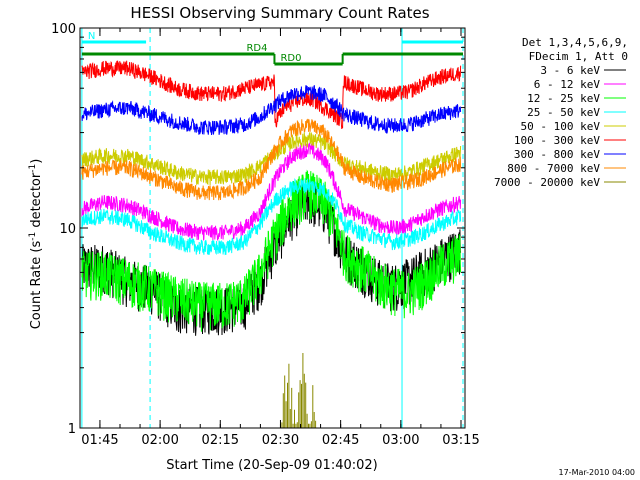 Image resolution: width=640 pixels, height=480 pixels. Describe the element at coordinates (279, 13) in the screenshot. I see `chart-title: HESSI Observing Summary Count Rates` at that location.